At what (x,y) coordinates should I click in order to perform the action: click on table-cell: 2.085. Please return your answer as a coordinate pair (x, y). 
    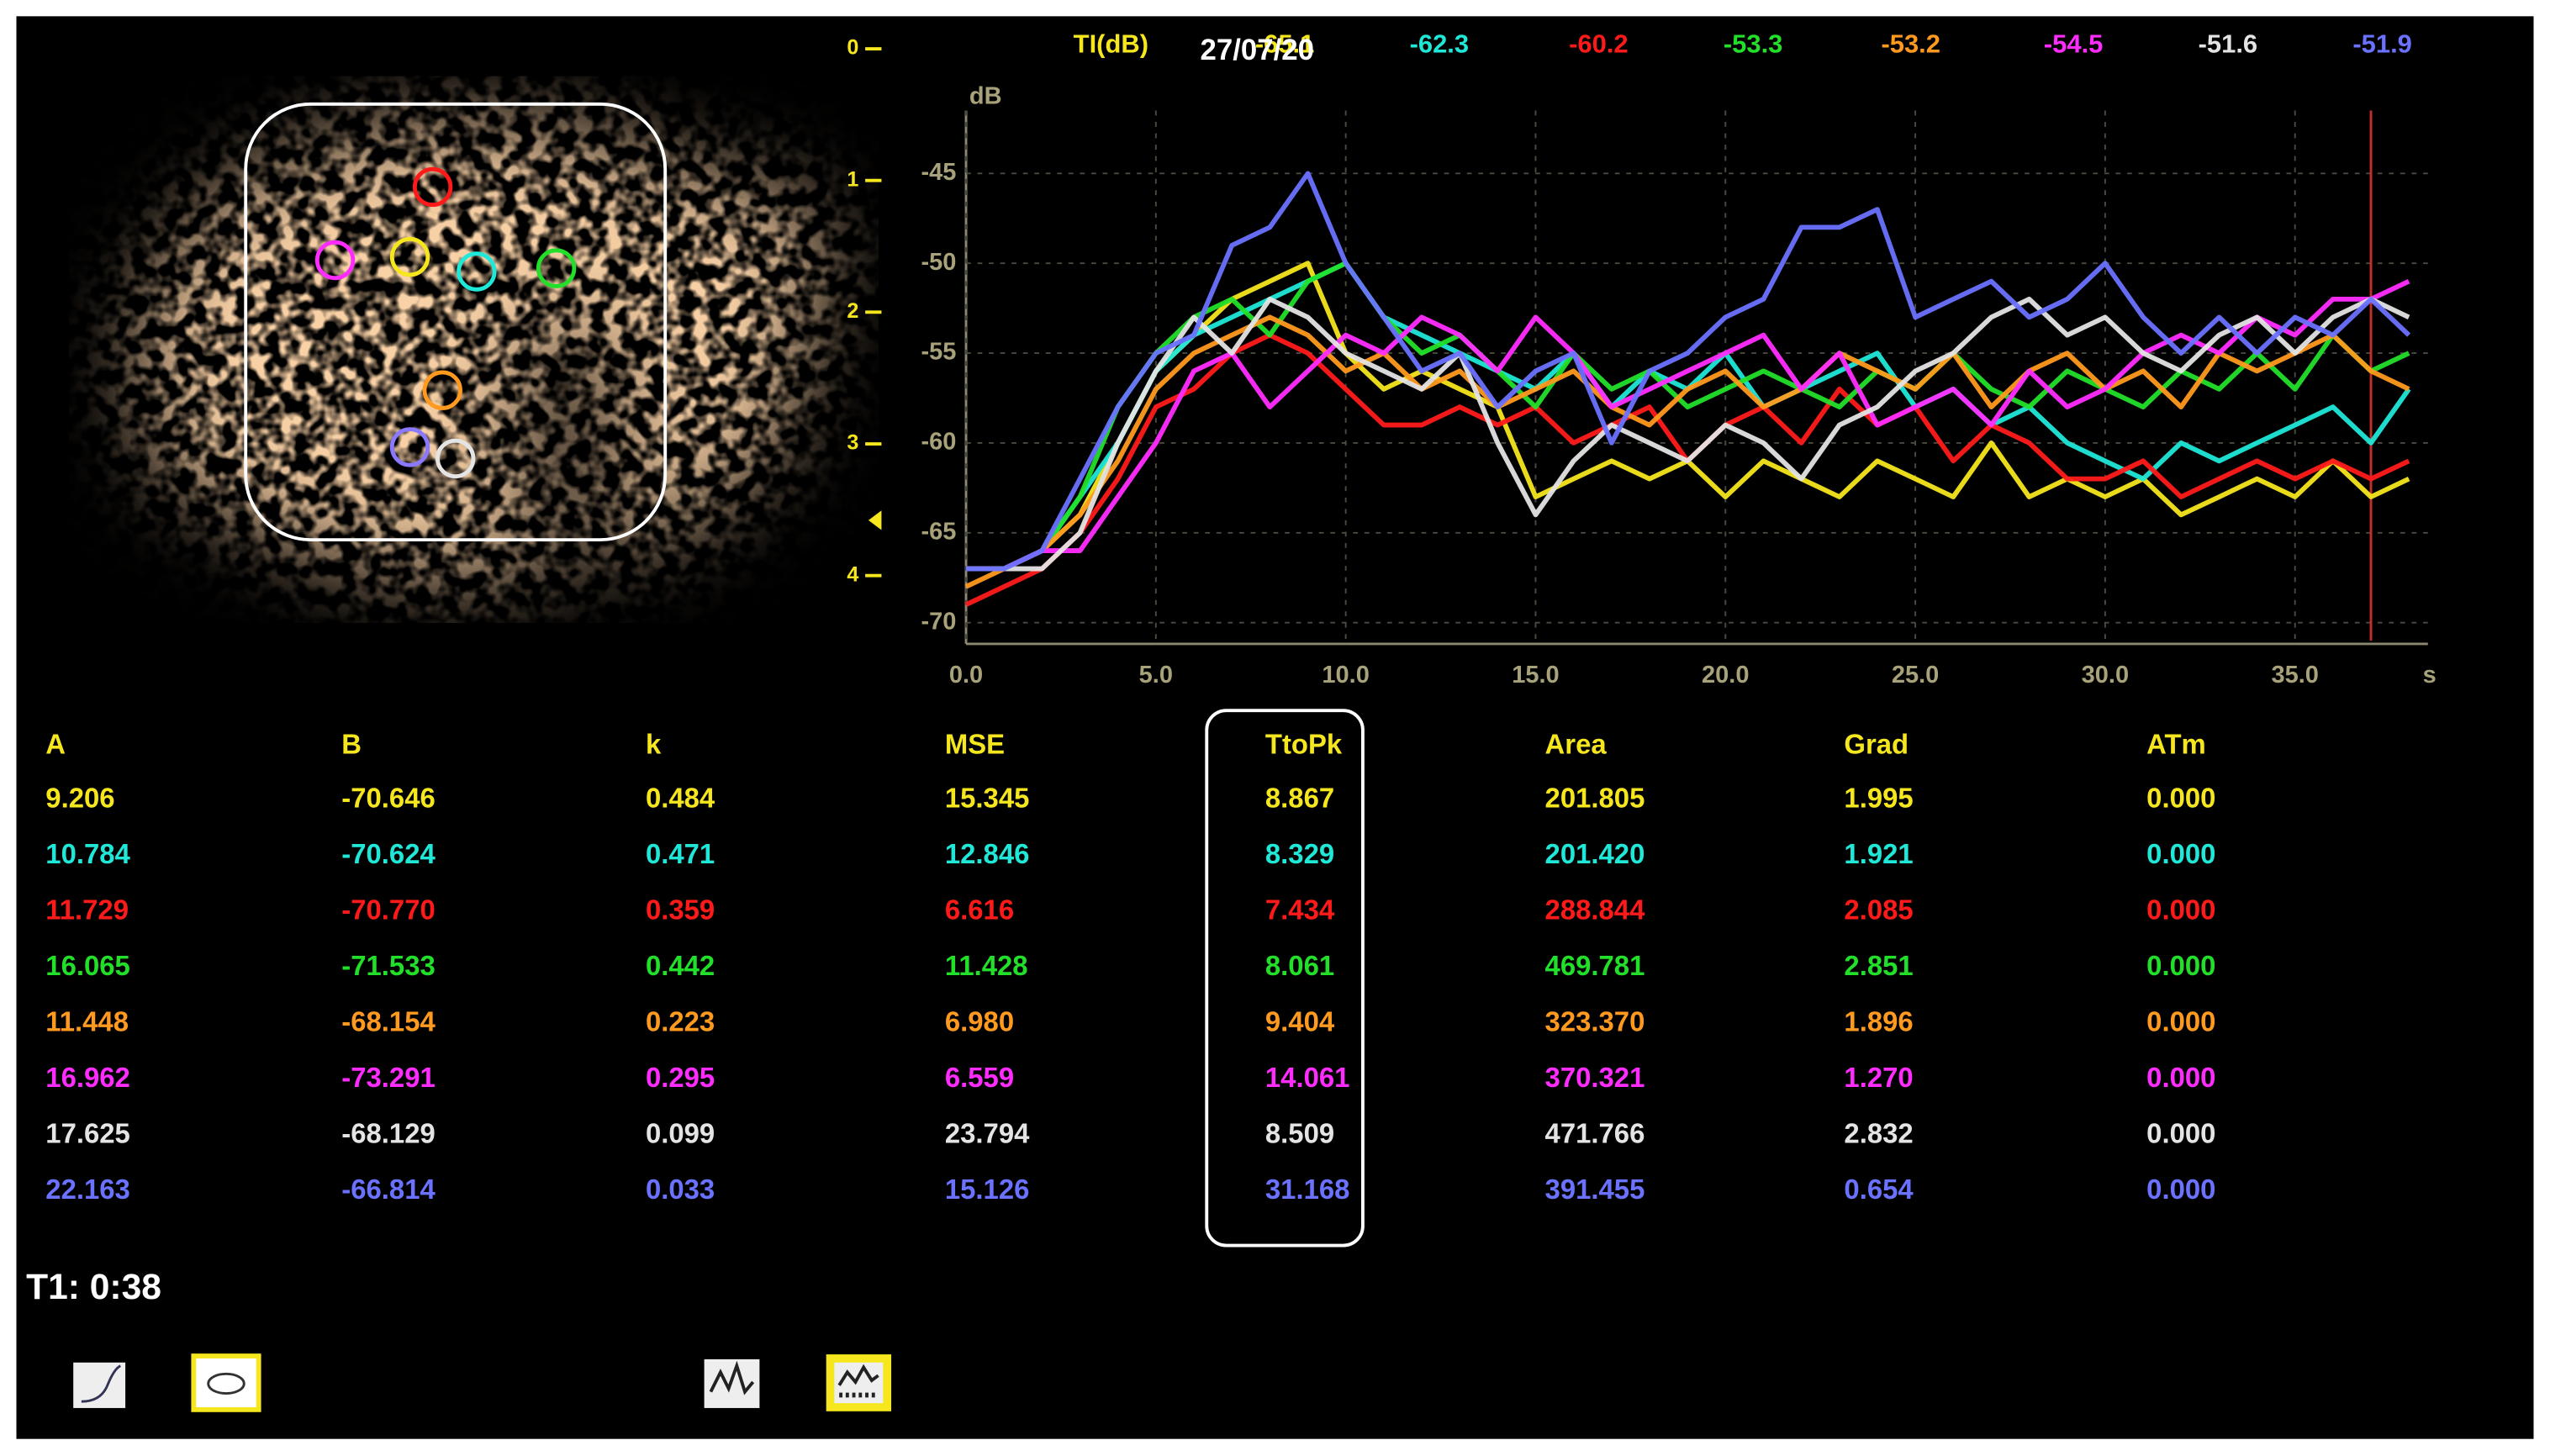
    Looking at the image, I should click on (1878, 909).